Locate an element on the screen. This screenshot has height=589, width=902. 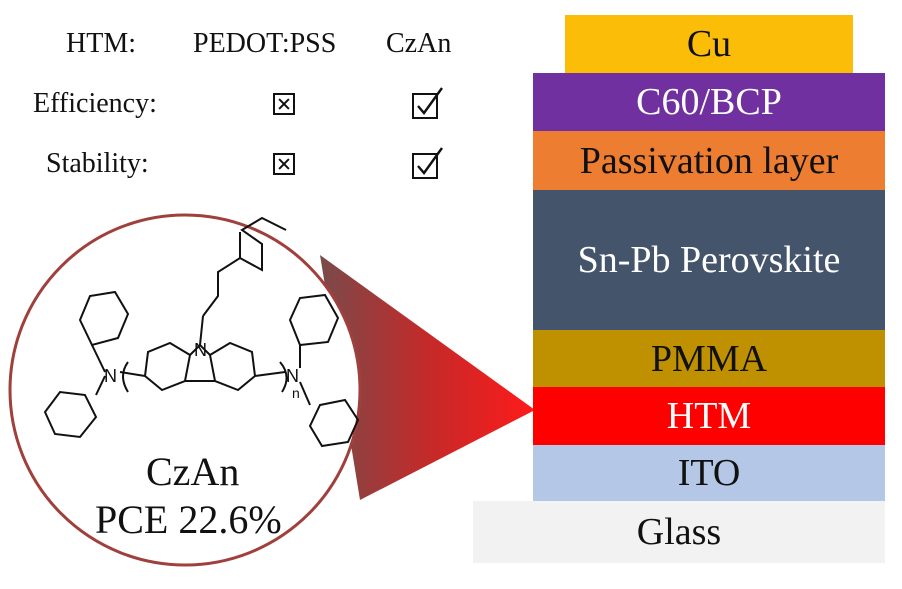
row-label-stability: Stability: is located at coordinates (97, 163).